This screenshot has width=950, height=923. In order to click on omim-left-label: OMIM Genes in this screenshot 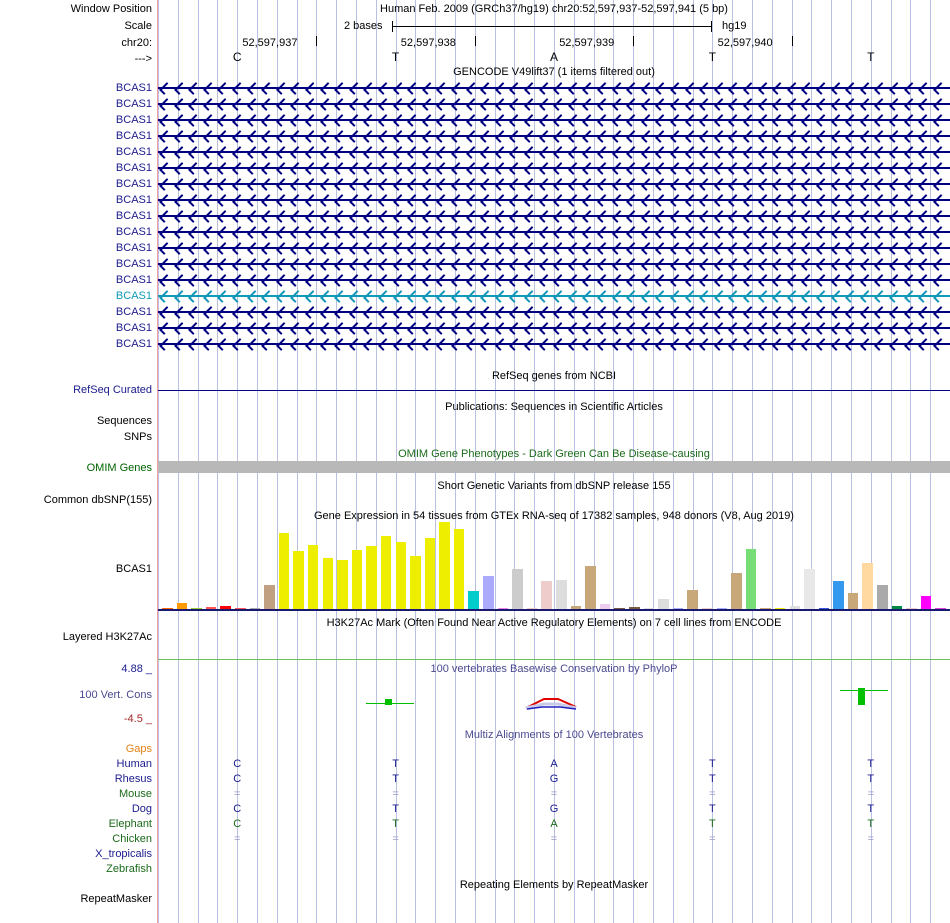, I will do `click(119, 468)`.